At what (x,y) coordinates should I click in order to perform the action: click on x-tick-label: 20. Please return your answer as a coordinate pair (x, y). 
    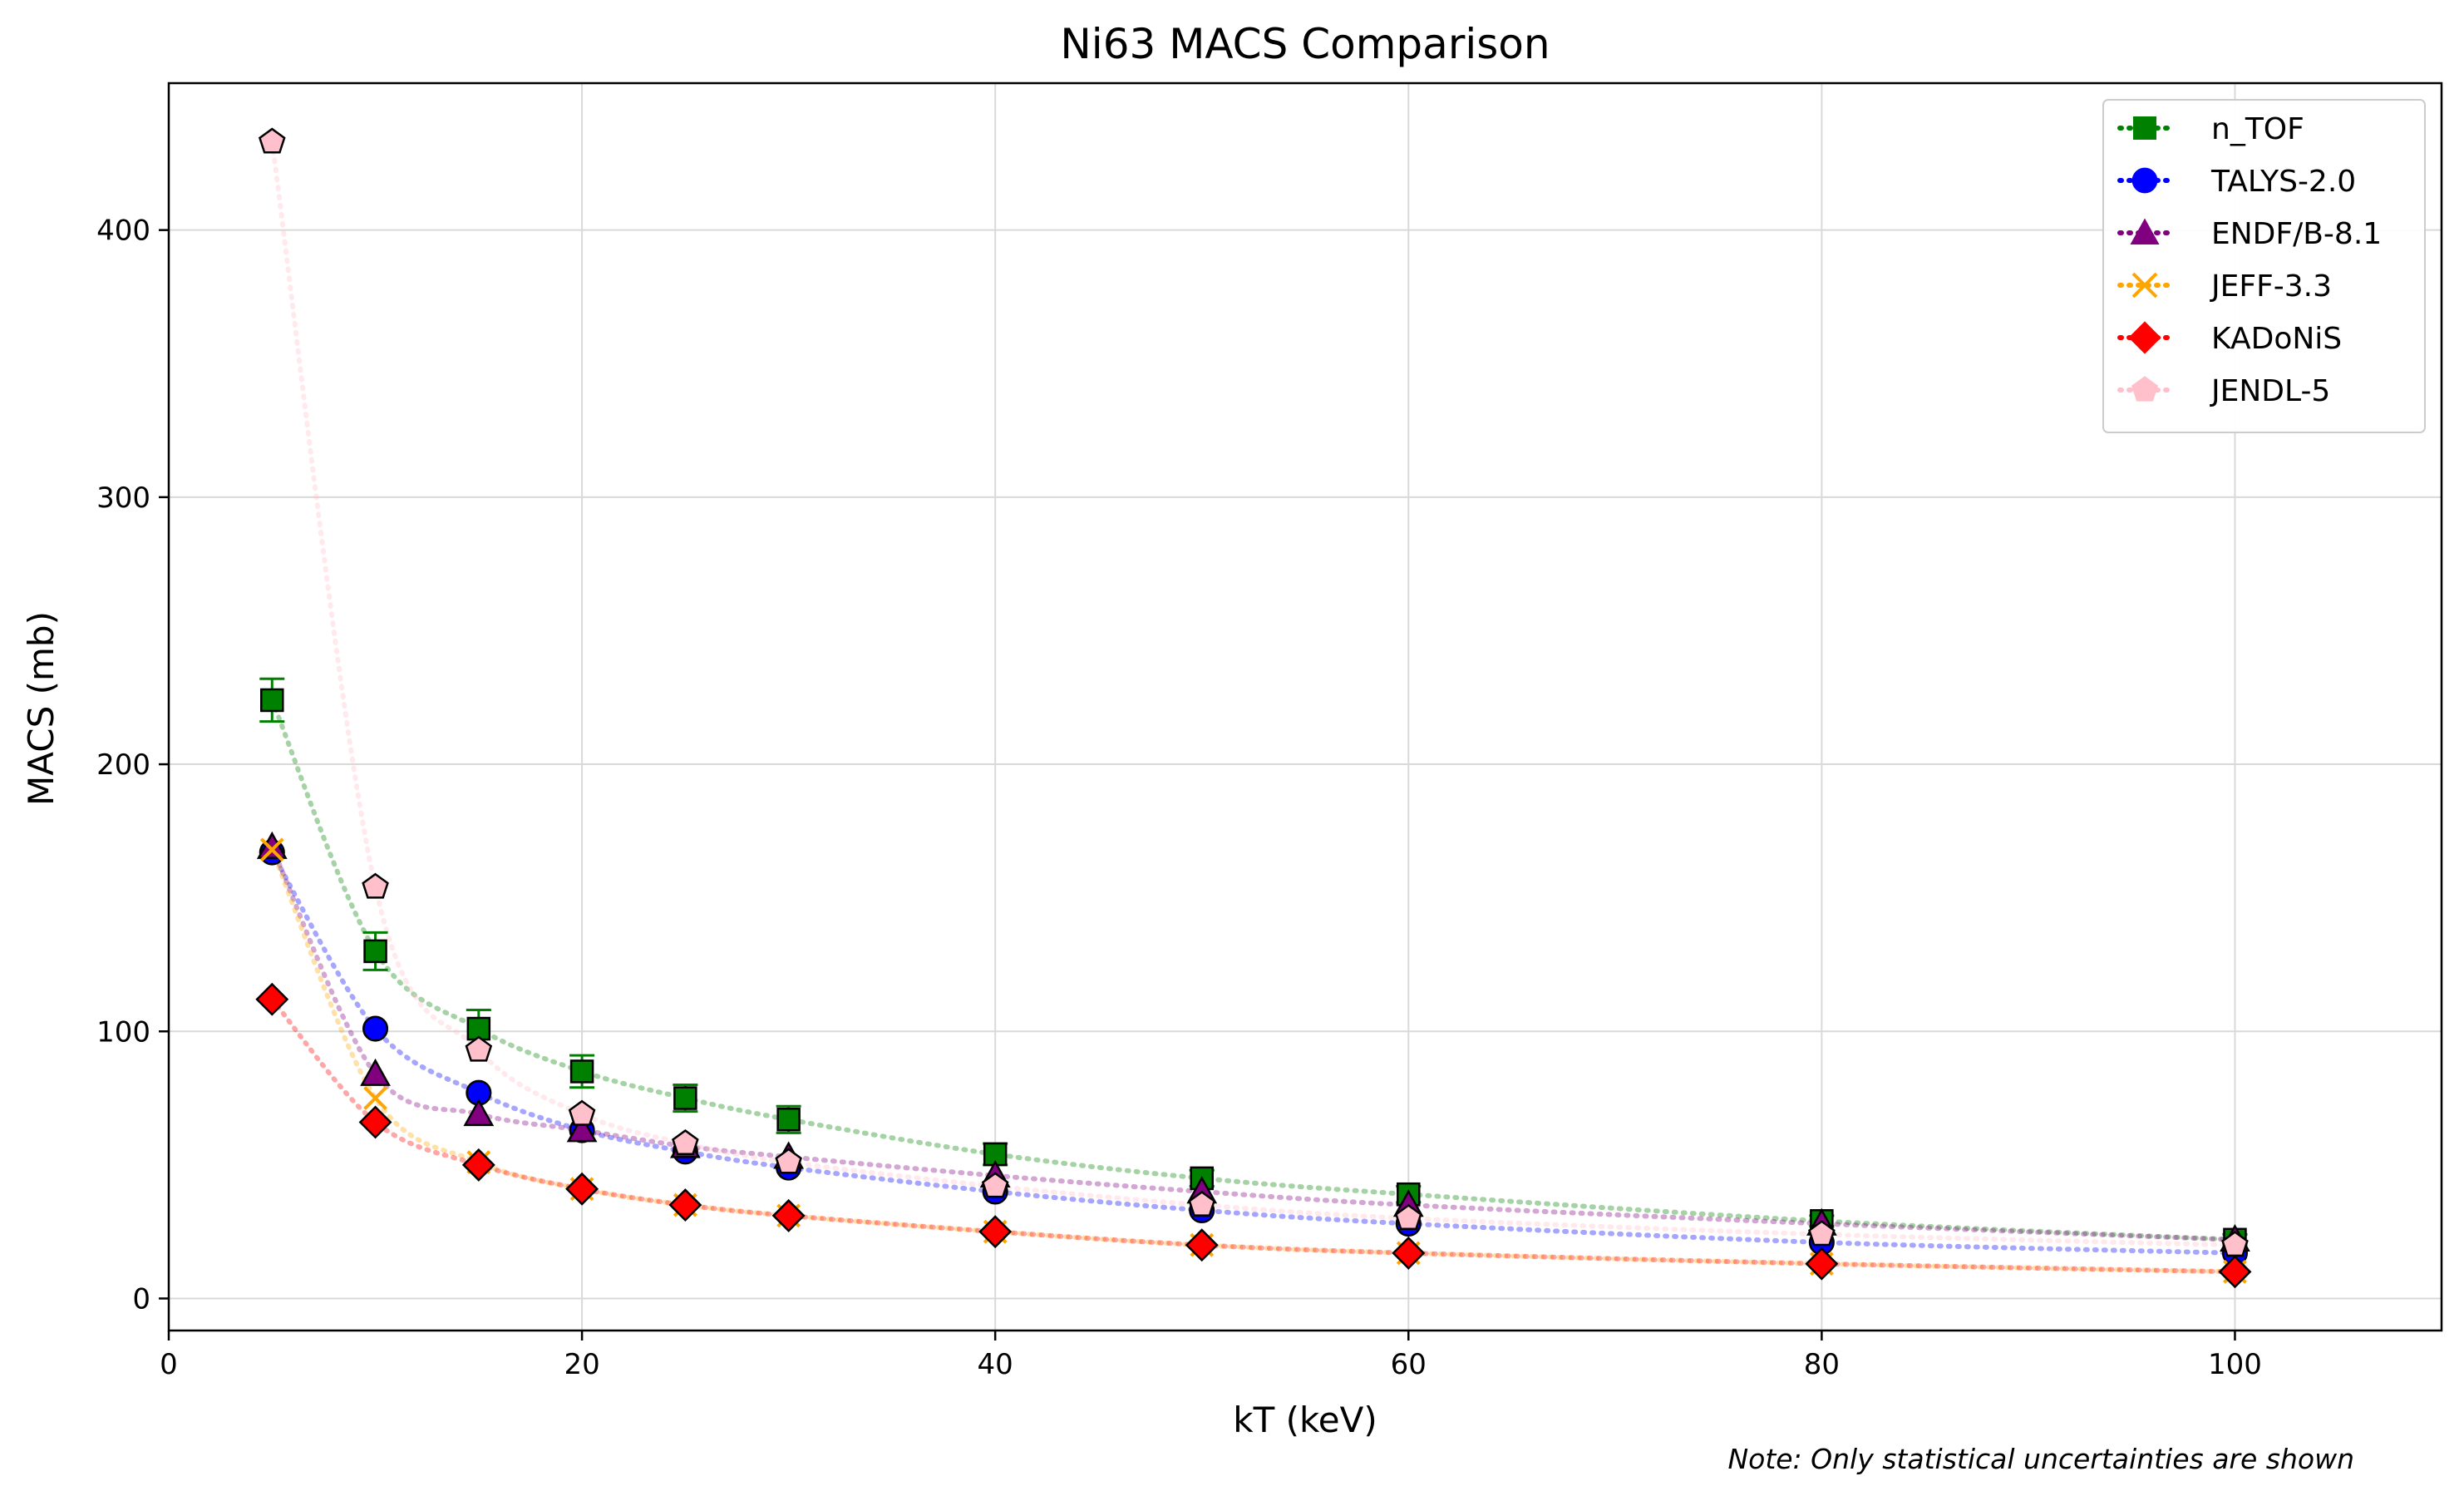
    Looking at the image, I should click on (581, 1364).